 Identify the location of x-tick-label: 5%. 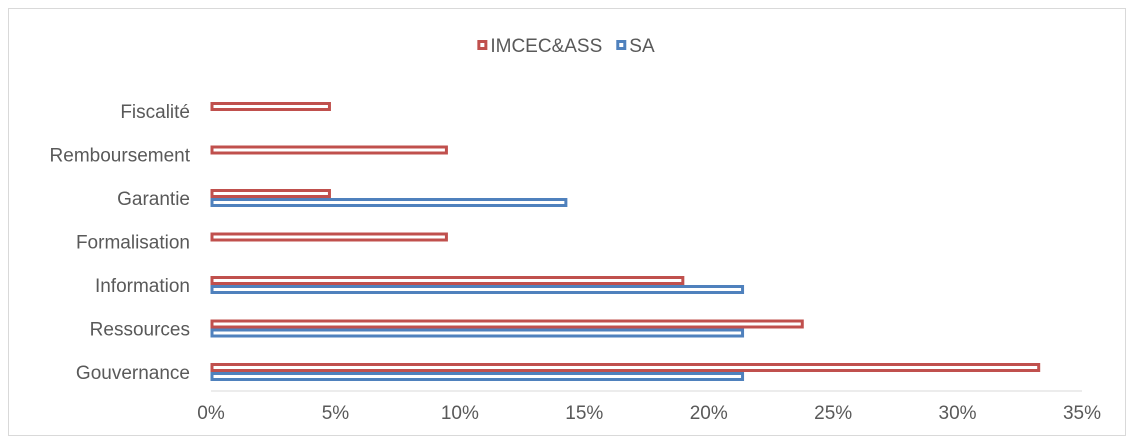
(336, 413).